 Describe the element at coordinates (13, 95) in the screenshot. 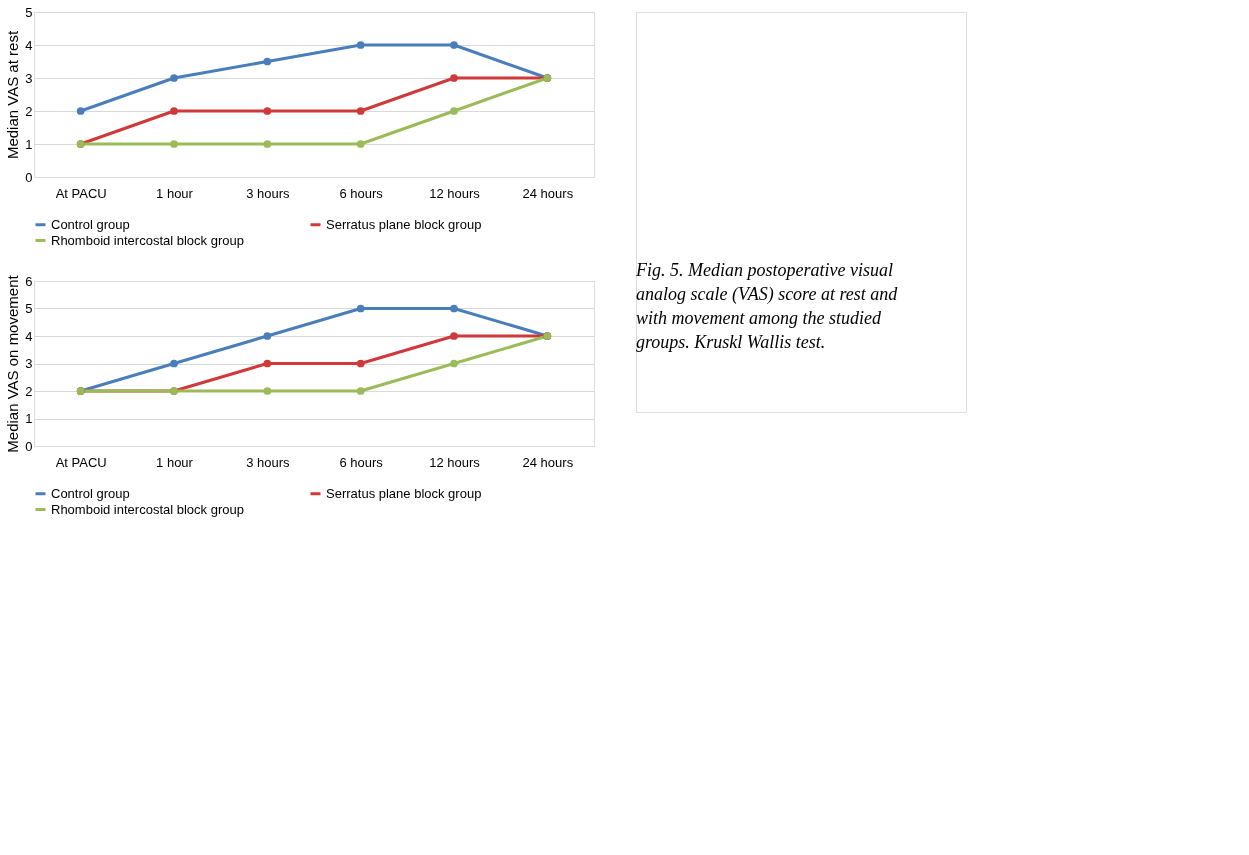

I see `y-axis-title: Median VAS at rest` at that location.